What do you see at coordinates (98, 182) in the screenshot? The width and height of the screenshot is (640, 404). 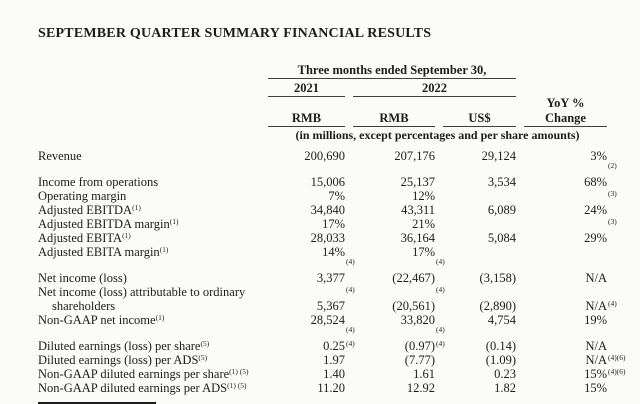 I see `row-label: Income from operations` at bounding box center [98, 182].